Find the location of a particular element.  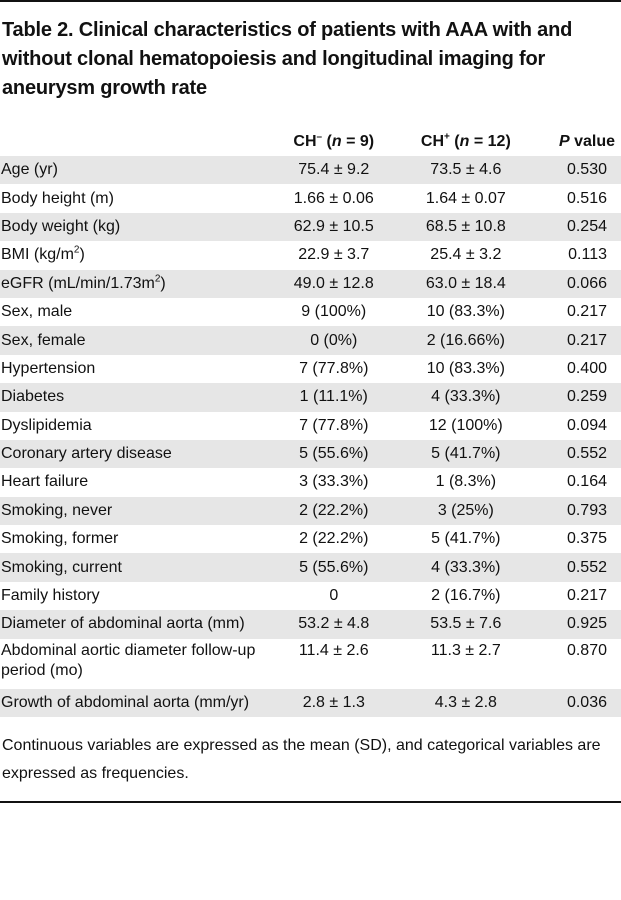

p-value: 0.254 is located at coordinates (576, 227).